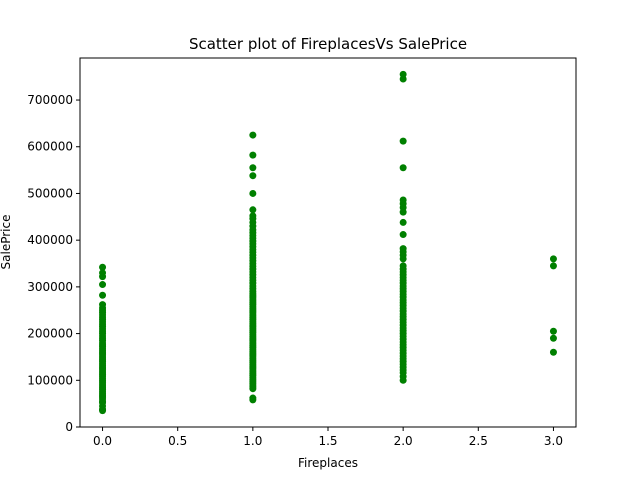 The image size is (640, 480). What do you see at coordinates (553, 441) in the screenshot?
I see `x-tick-label: 3.0` at bounding box center [553, 441].